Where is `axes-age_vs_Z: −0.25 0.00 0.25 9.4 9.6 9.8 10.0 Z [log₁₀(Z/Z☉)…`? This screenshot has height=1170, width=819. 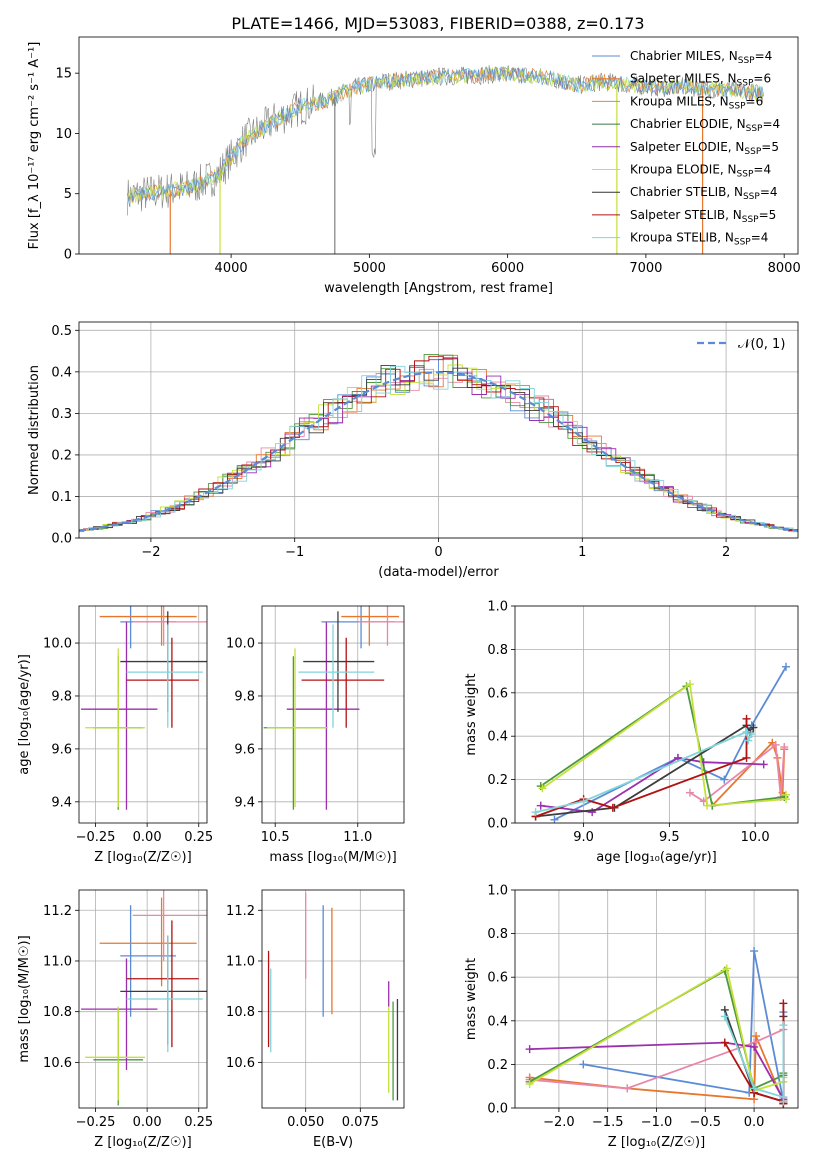 axes-age_vs_Z: −0.25 0.00 0.25 9.4 9.6 9.8 10.0 Z [log₁₀(Z/Z☉)… is located at coordinates (115, 735).